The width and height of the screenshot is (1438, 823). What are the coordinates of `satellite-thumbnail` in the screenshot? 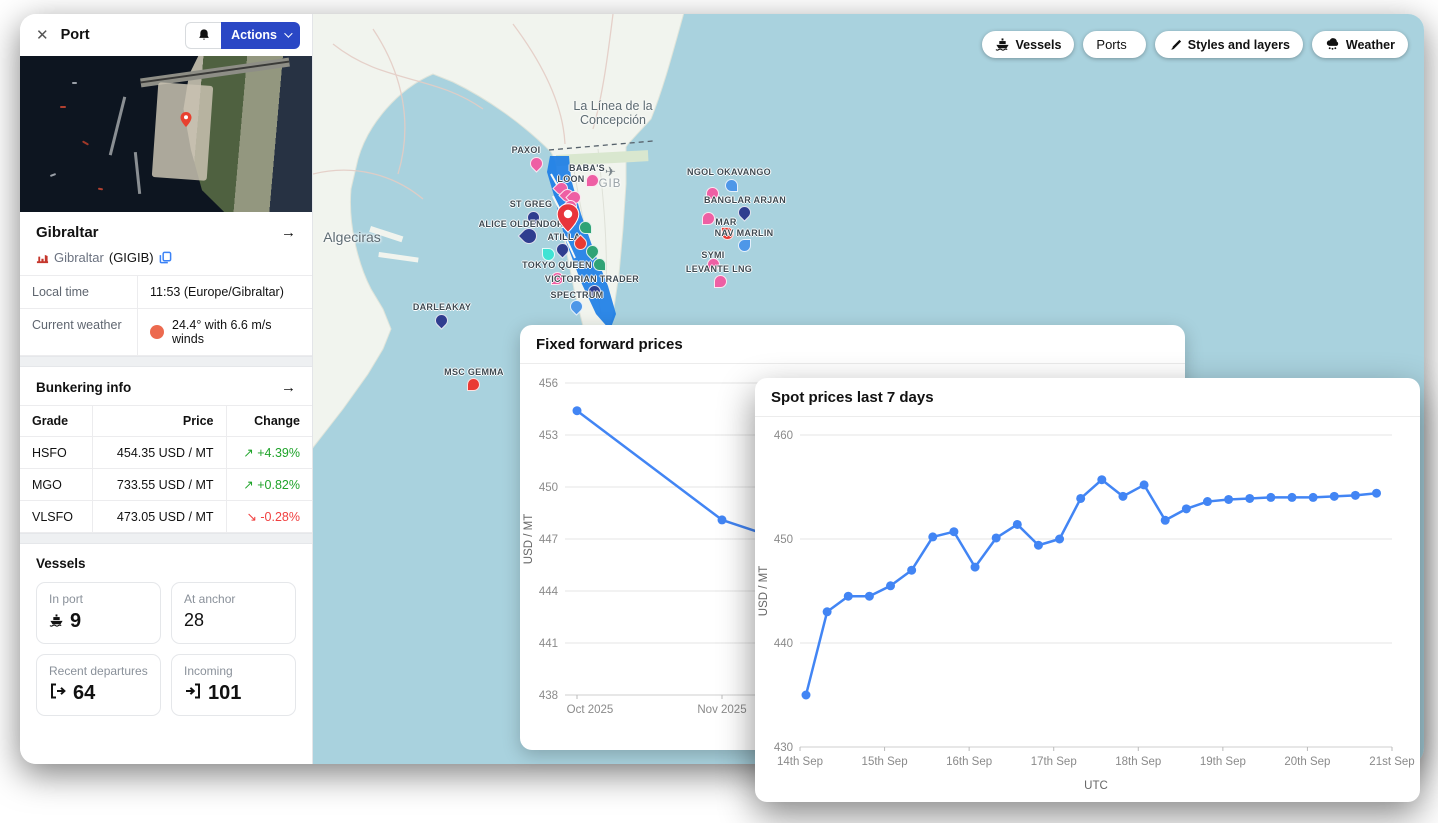 It's located at (166, 134).